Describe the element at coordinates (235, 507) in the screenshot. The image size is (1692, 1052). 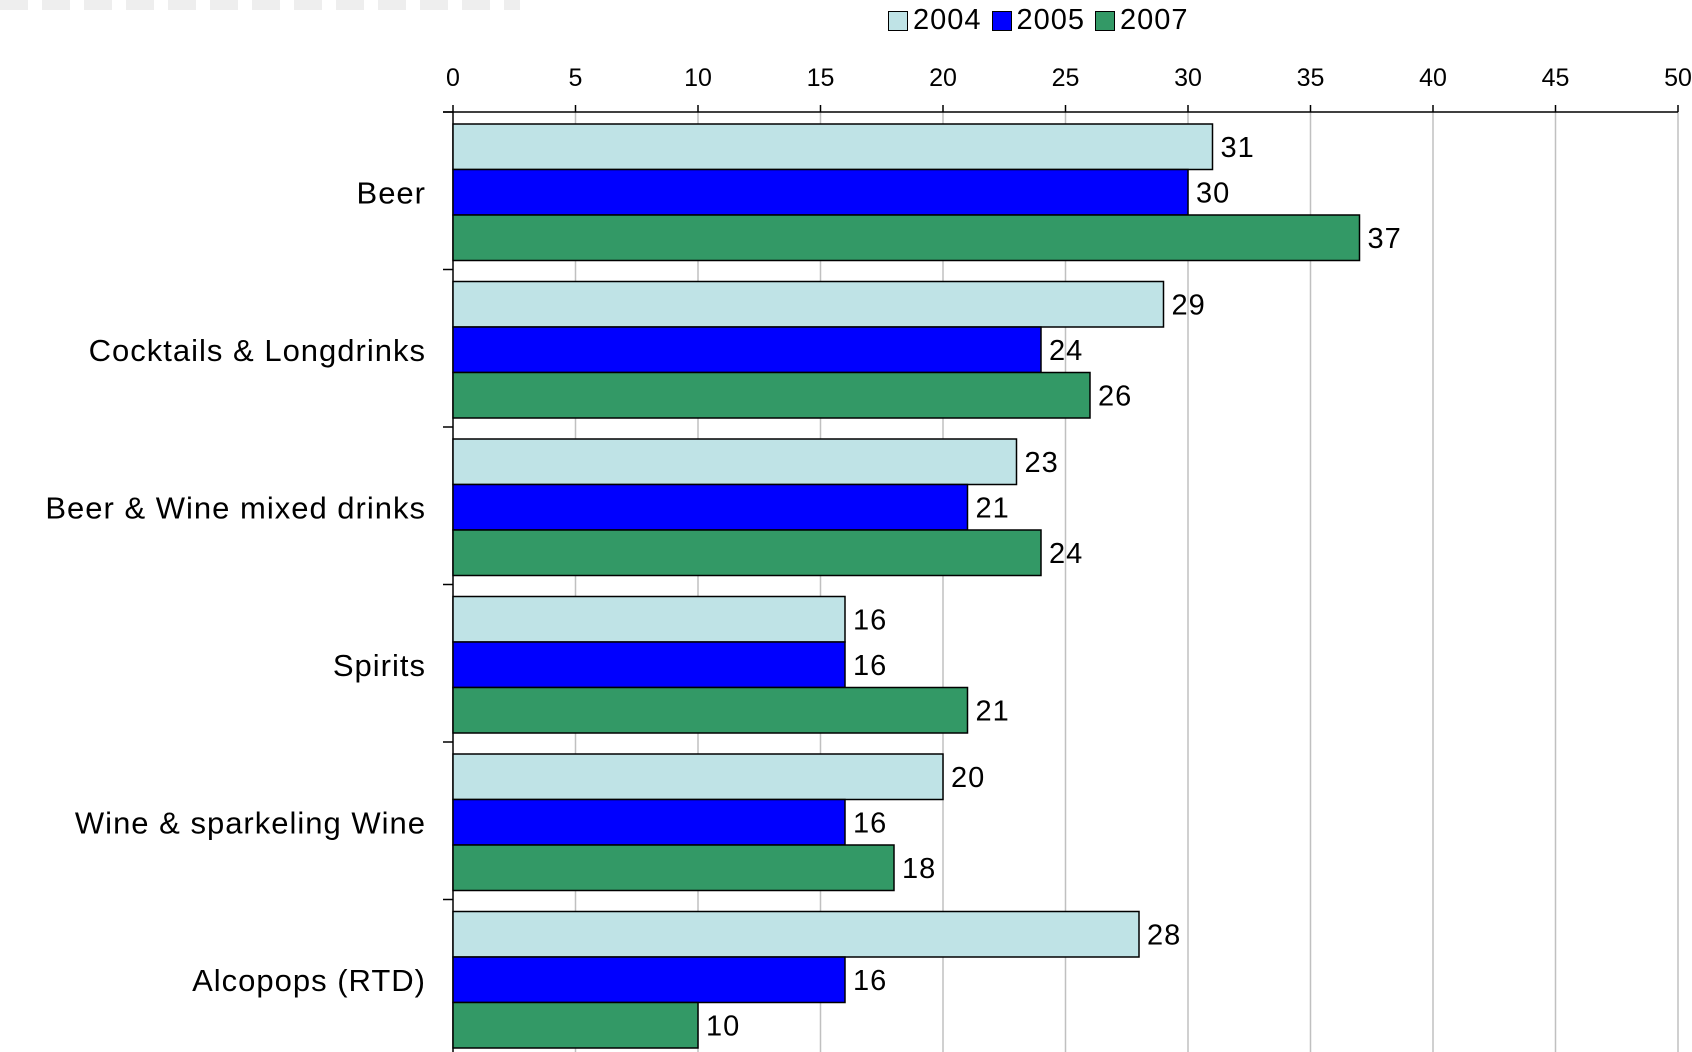
I see `category-label: Beer & Wine mixed drinks` at that location.